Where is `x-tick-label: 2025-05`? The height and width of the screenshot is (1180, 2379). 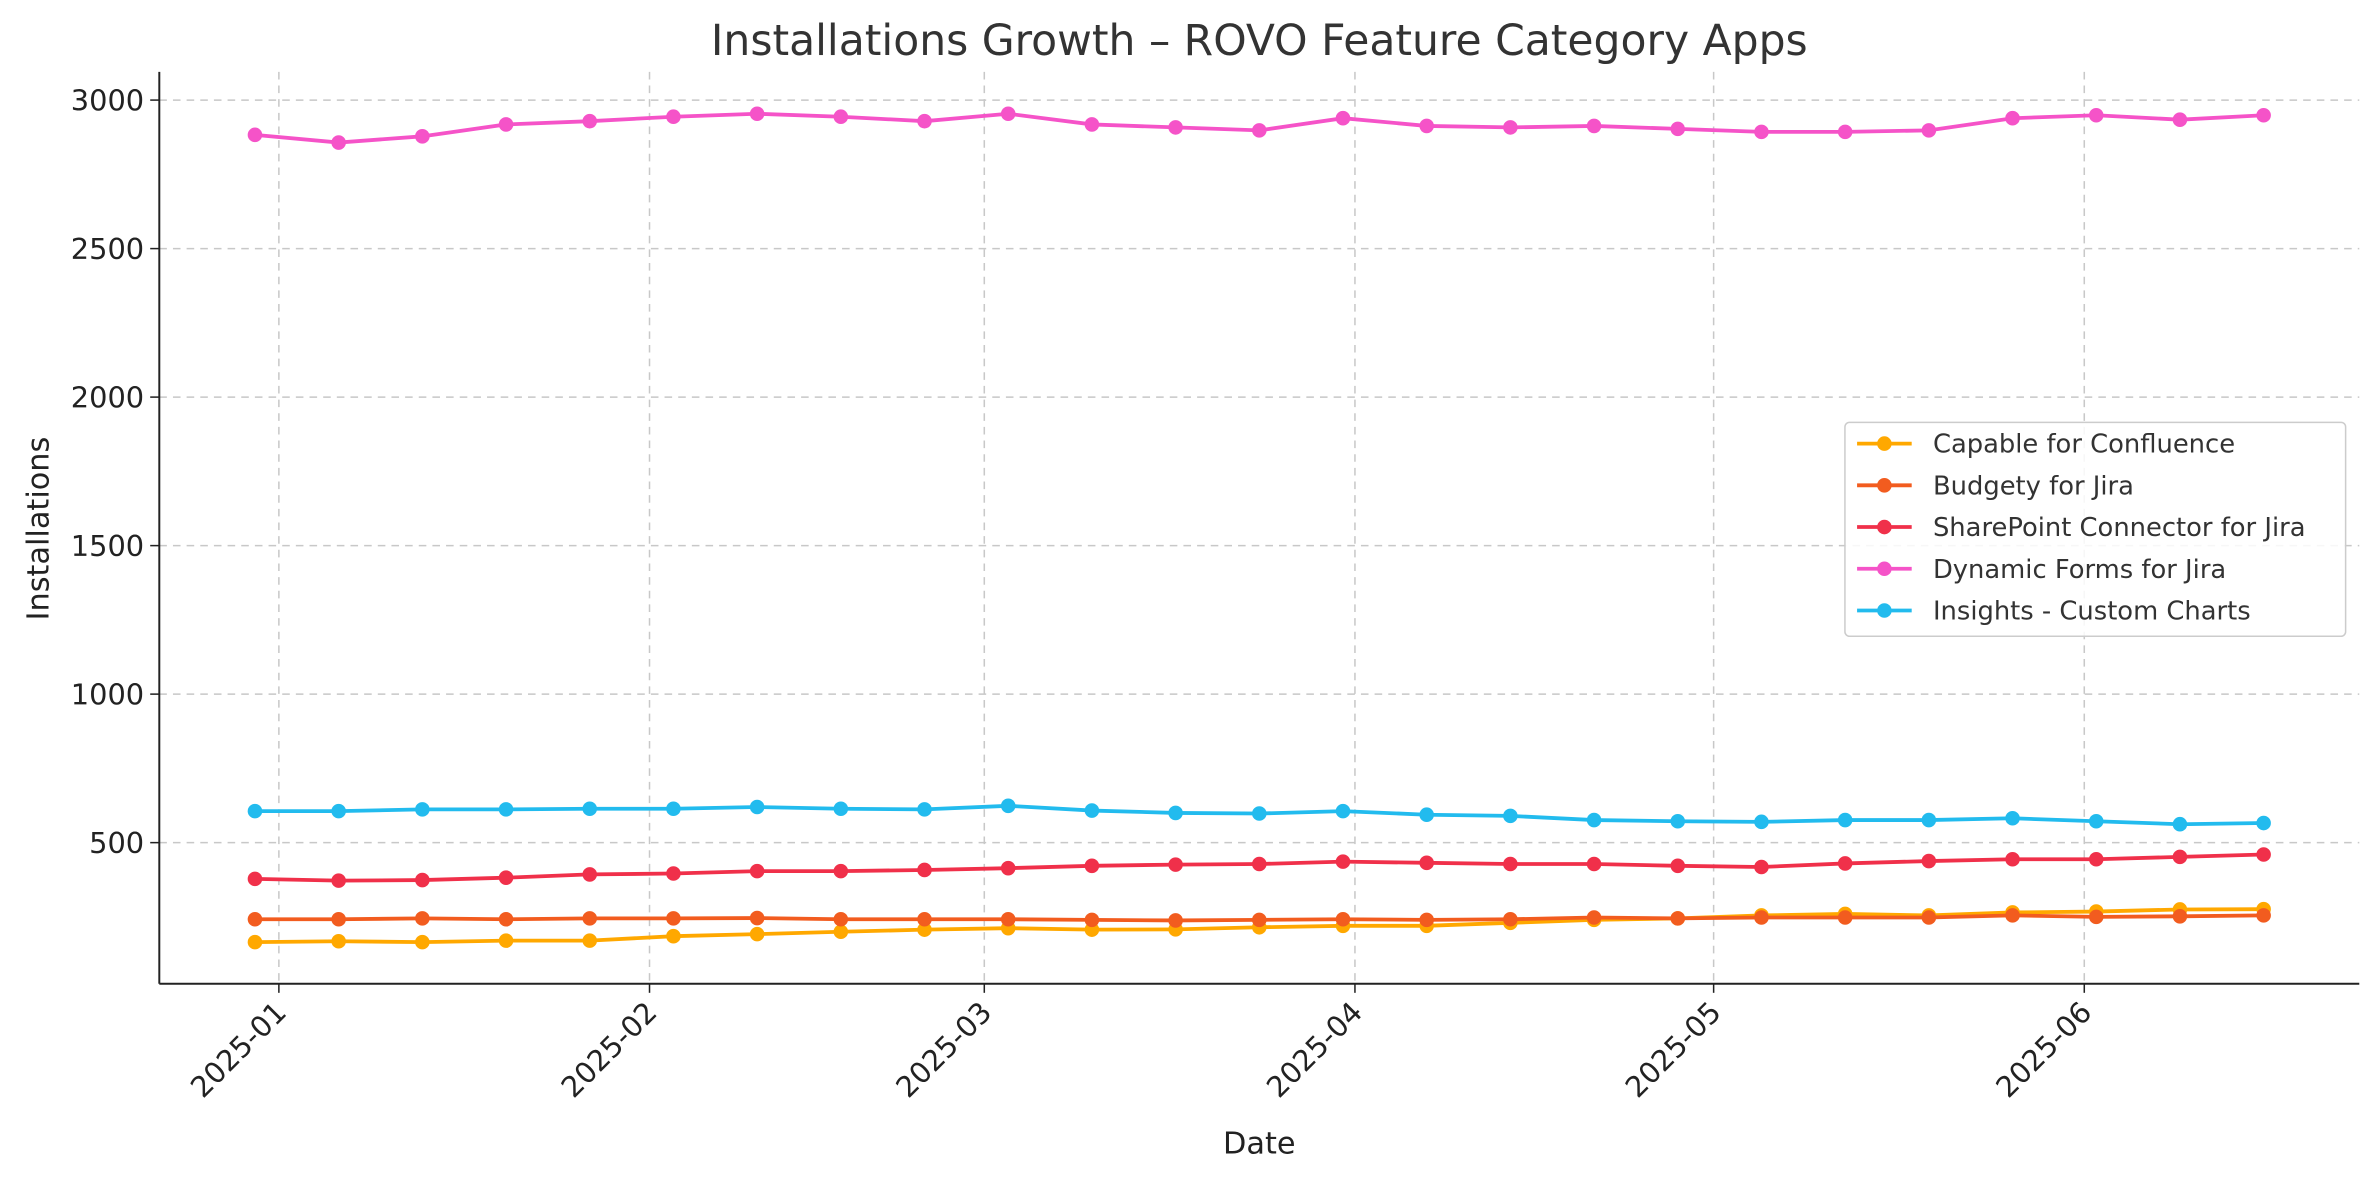 x-tick-label: 2025-05 is located at coordinates (1673, 1049).